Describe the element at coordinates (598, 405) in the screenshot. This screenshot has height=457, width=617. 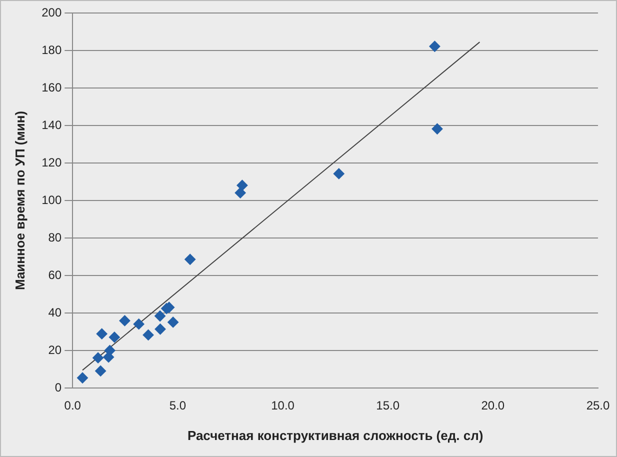
I see `x-tick-label: 25.0` at that location.